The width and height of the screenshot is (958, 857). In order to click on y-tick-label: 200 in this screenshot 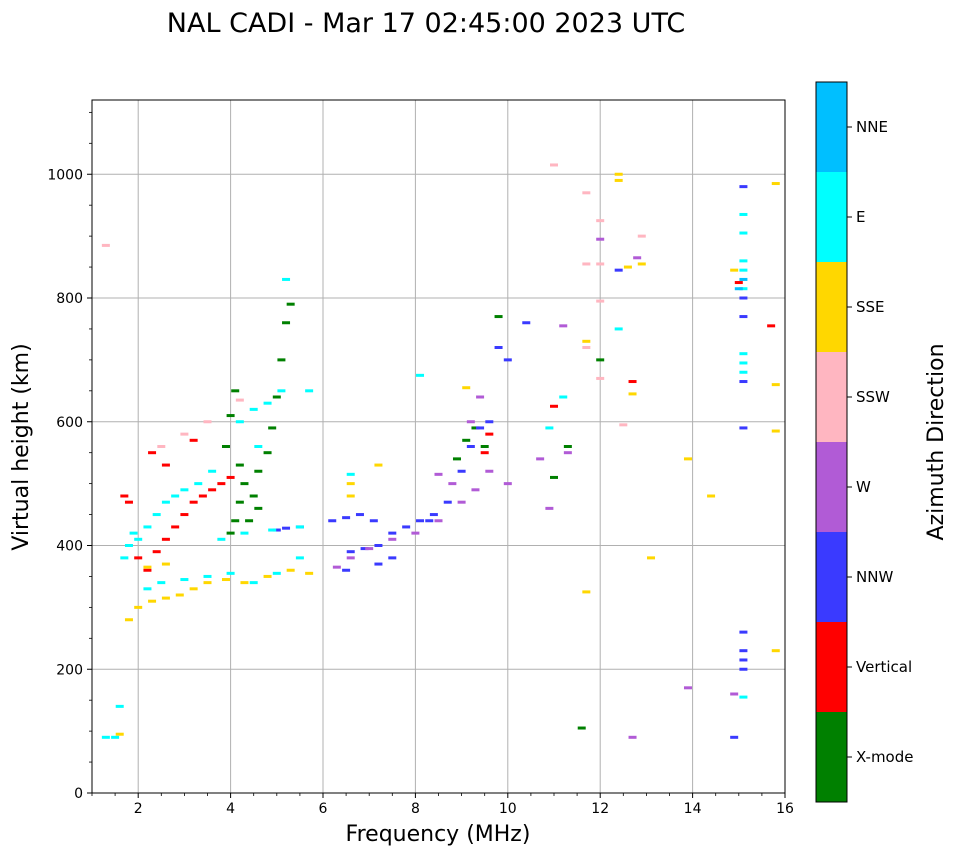, I will do `click(69, 670)`.